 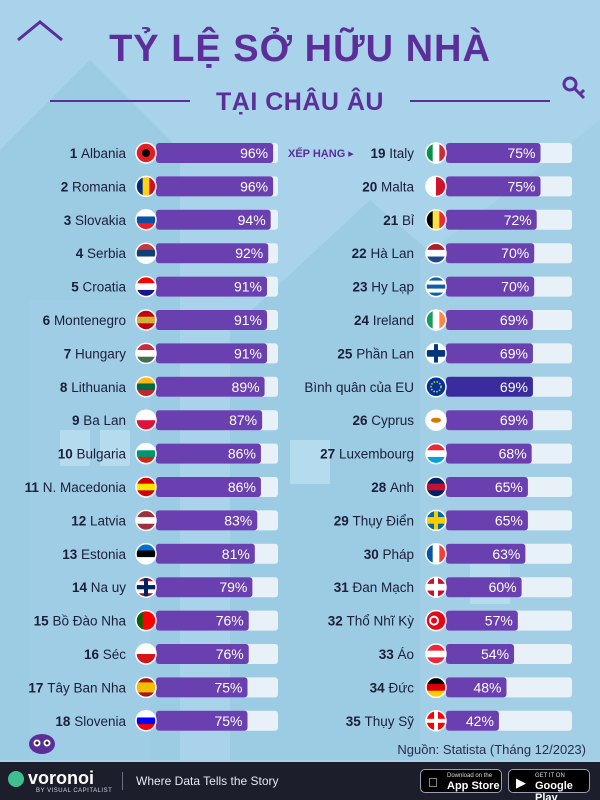 What do you see at coordinates (80, 621) in the screenshot?
I see `country-label: 15 Bồ Đào Nha` at bounding box center [80, 621].